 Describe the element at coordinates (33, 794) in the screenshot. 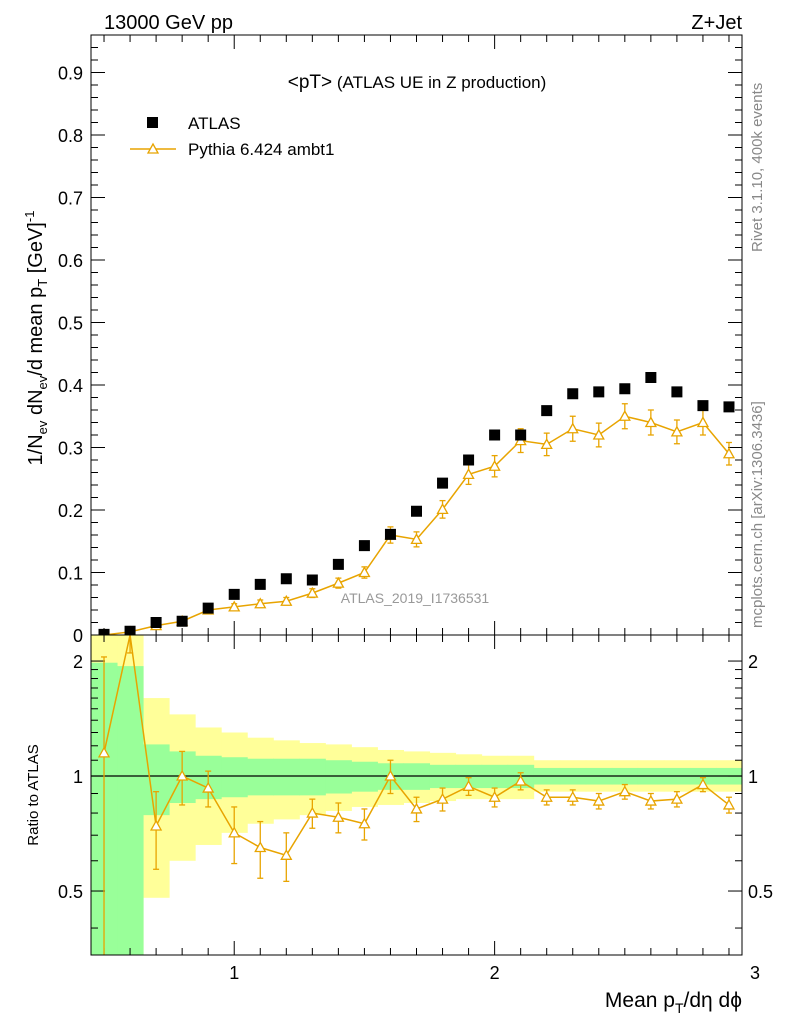

I see `ratio-ylabel: Ratio to ATLAS` at that location.